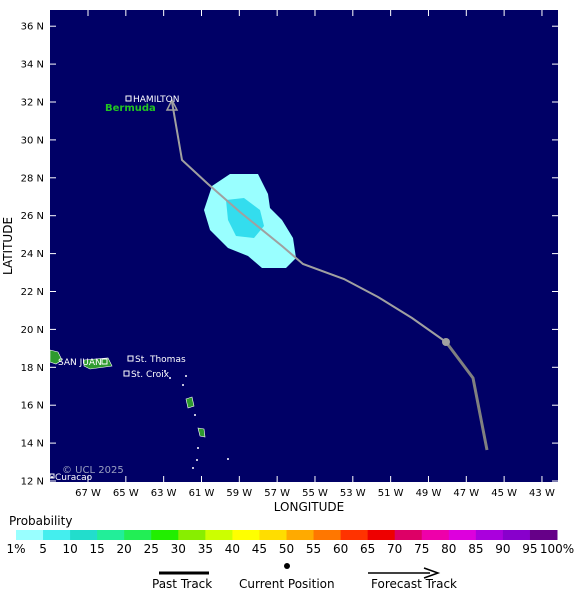 The image size is (580, 601). What do you see at coordinates (475, 549) in the screenshot?
I see `probability-label: 85` at bounding box center [475, 549].